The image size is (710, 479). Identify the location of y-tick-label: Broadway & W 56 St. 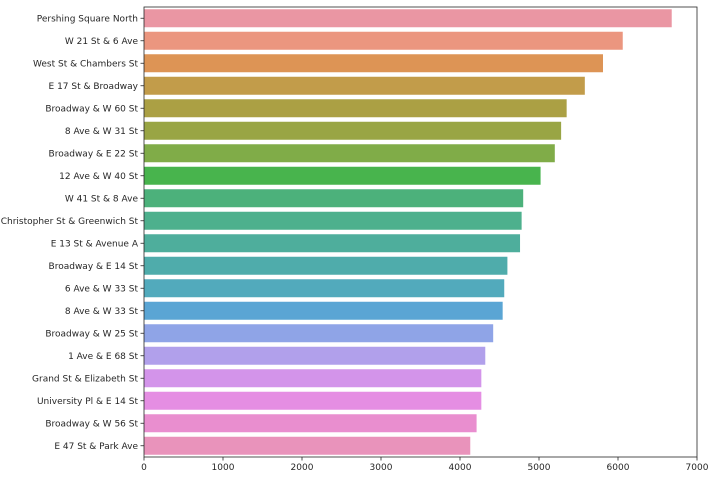
(91, 424).